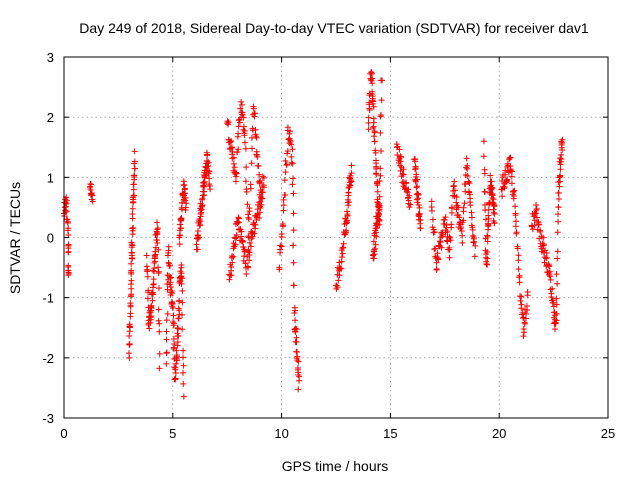 This screenshot has height=480, width=640. What do you see at coordinates (499, 433) in the screenshot?
I see `x-tick-label: 20` at bounding box center [499, 433].